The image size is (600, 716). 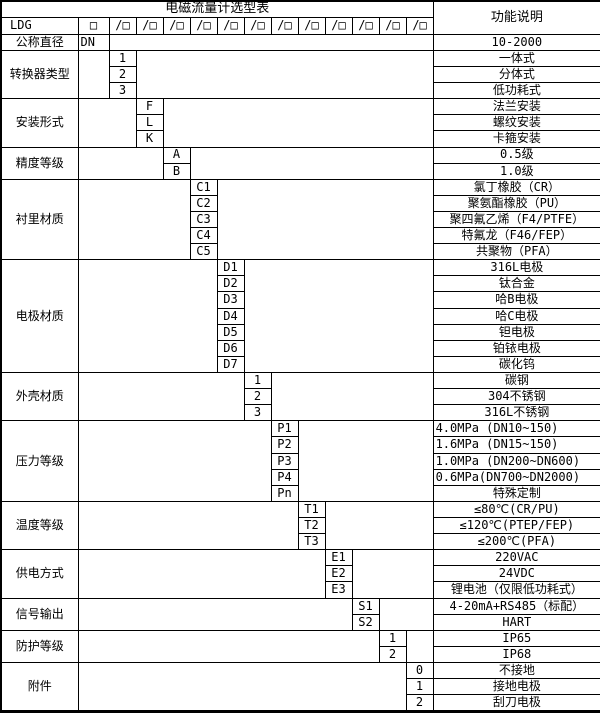 I want to click on option-description: ≤200℃(PFA), so click(x=516, y=542).